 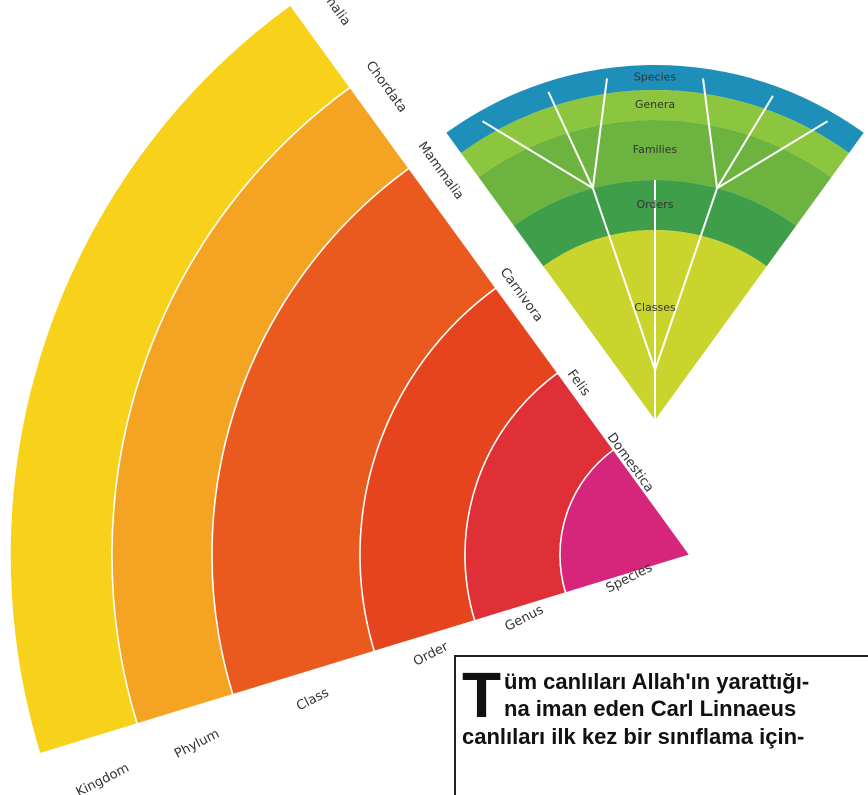 What do you see at coordinates (655, 307) in the screenshot?
I see `level-label: Classes` at bounding box center [655, 307].